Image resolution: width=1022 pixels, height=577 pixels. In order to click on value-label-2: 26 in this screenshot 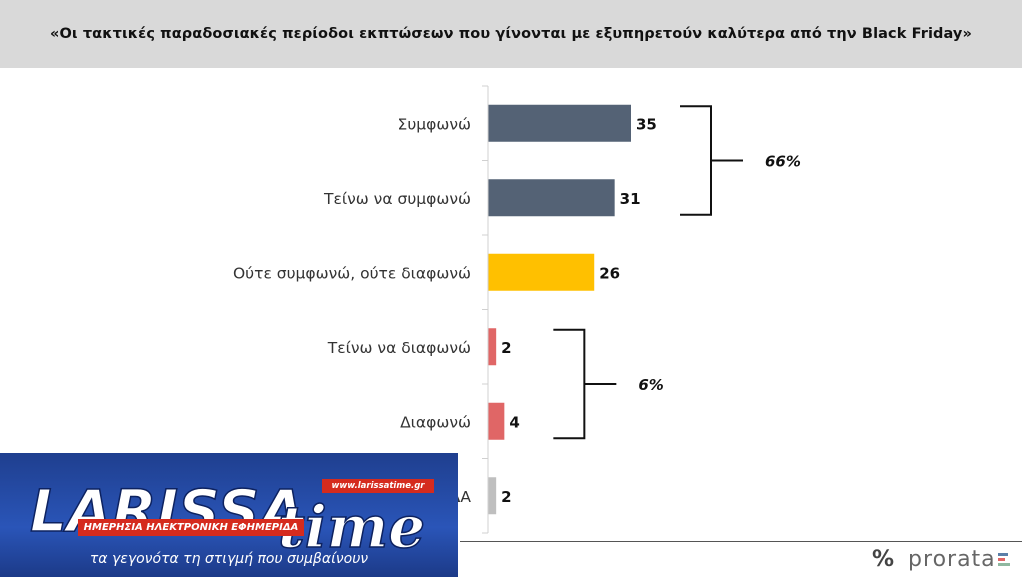, I will do `click(609, 273)`.